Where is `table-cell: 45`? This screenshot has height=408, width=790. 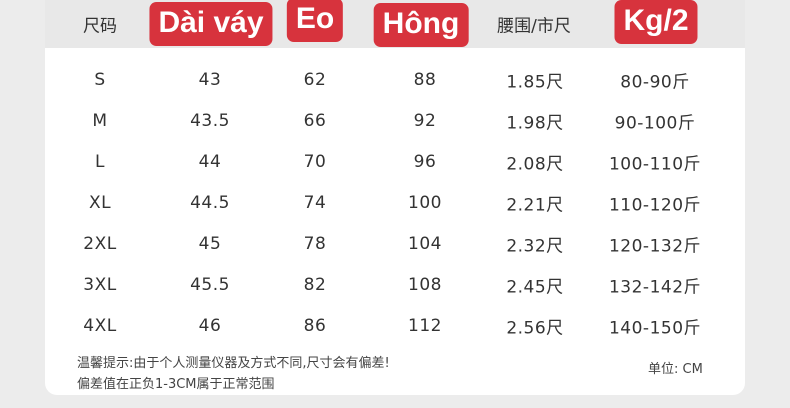
table-cell: 45 is located at coordinates (210, 244).